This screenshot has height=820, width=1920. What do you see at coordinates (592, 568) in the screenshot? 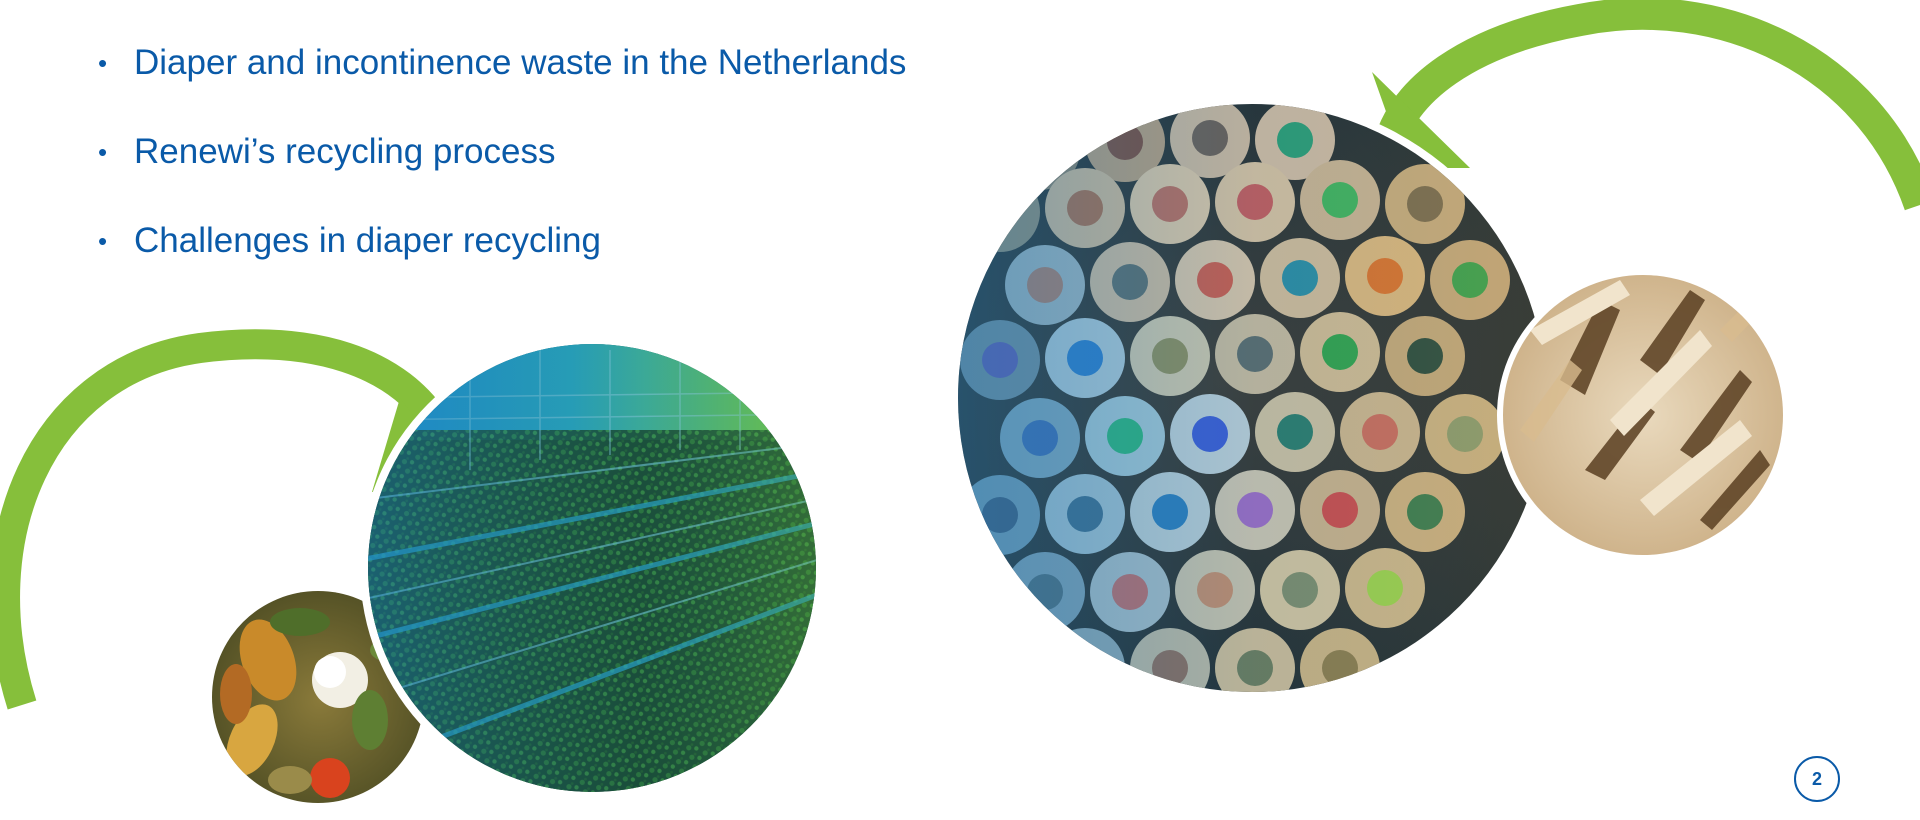
I see `greenhouse-photo` at bounding box center [592, 568].